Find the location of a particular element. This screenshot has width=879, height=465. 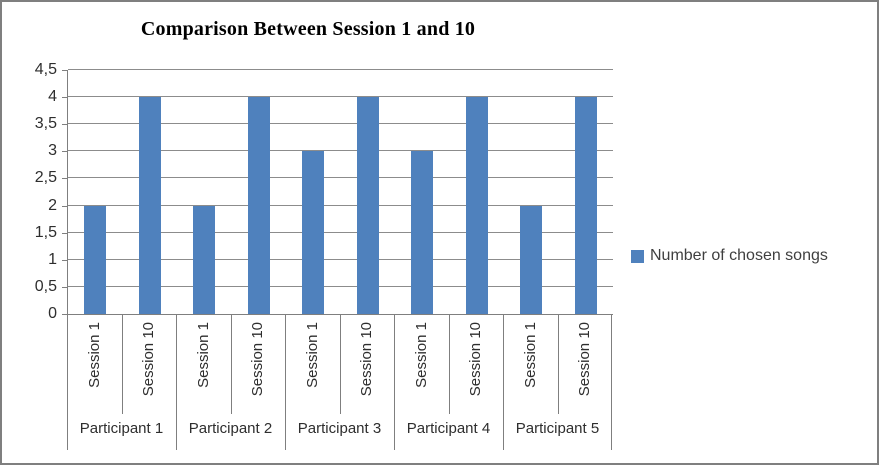

participant-label: Participant 5 is located at coordinates (557, 428).